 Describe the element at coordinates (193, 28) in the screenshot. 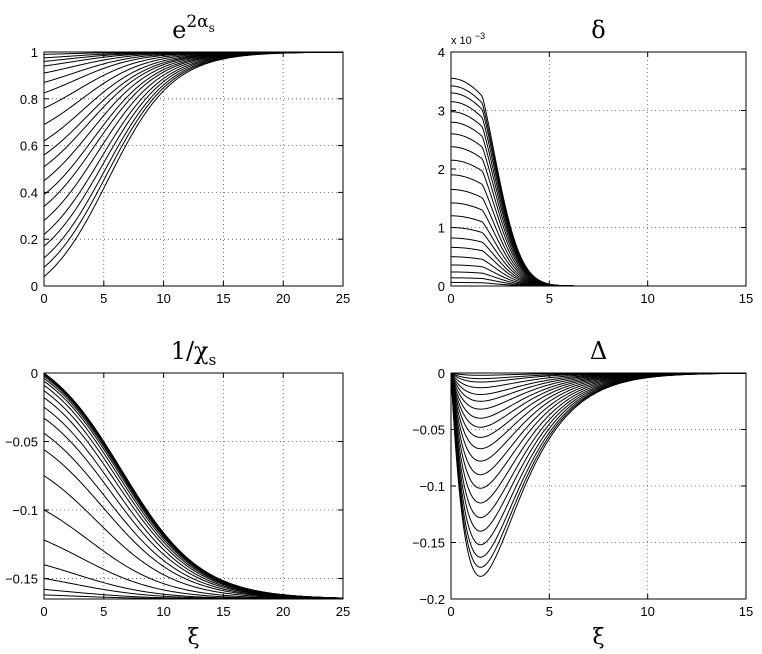

I see `panel-title: e2αs` at that location.